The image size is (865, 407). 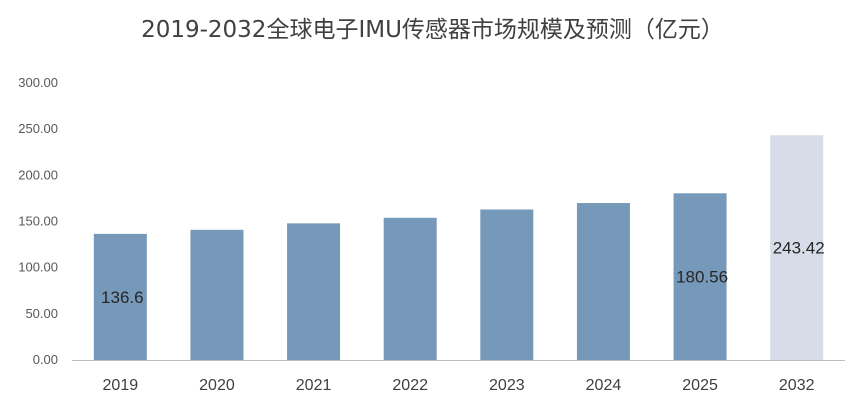 I want to click on data-label: 243.42, so click(x=799, y=248).